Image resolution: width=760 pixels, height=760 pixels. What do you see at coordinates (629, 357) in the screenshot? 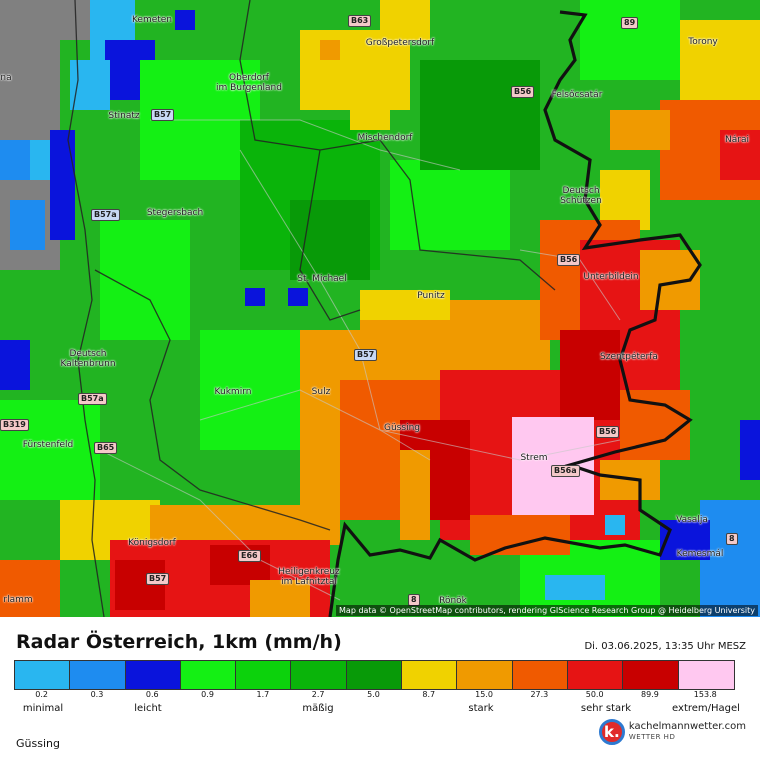
I see `place-label: Szentpéterfa` at bounding box center [629, 357].